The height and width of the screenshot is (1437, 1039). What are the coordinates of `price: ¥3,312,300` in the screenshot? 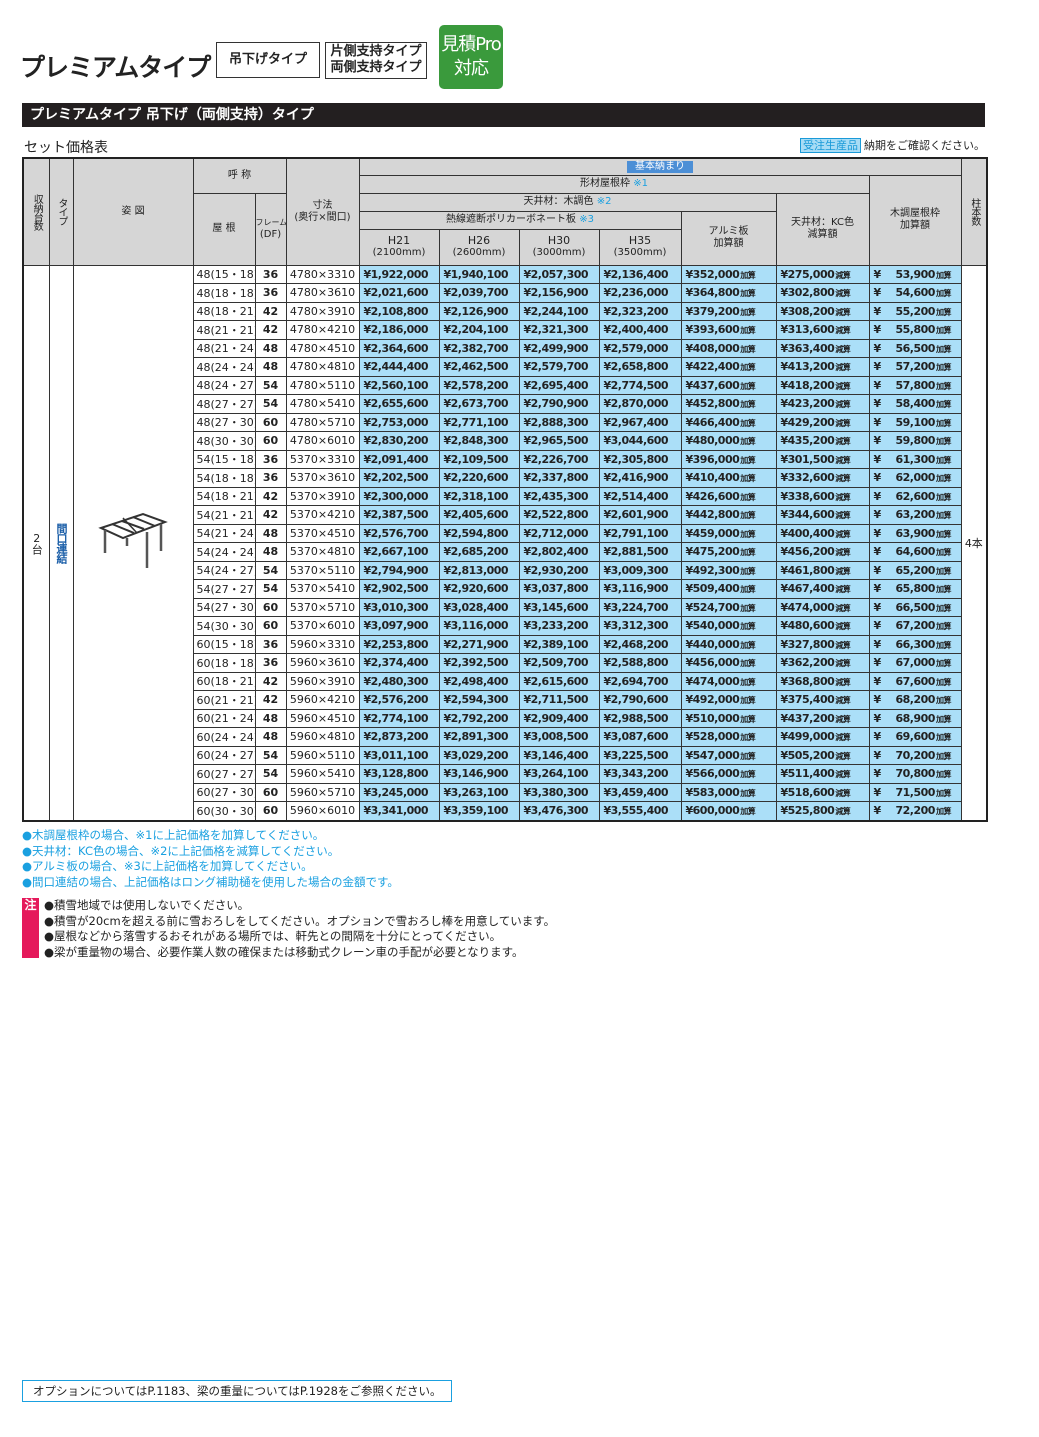 It's located at (640, 626).